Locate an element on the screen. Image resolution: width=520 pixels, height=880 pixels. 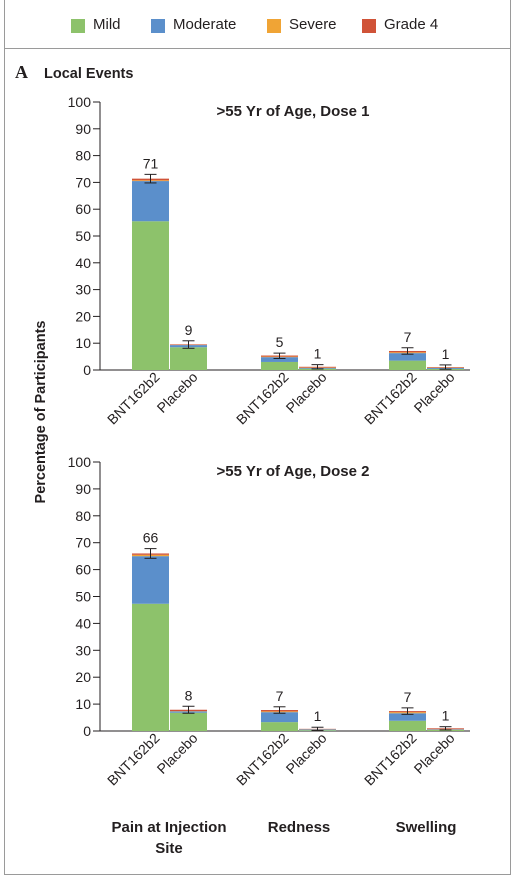
legend-swatch-moderate is located at coordinates (158, 26).